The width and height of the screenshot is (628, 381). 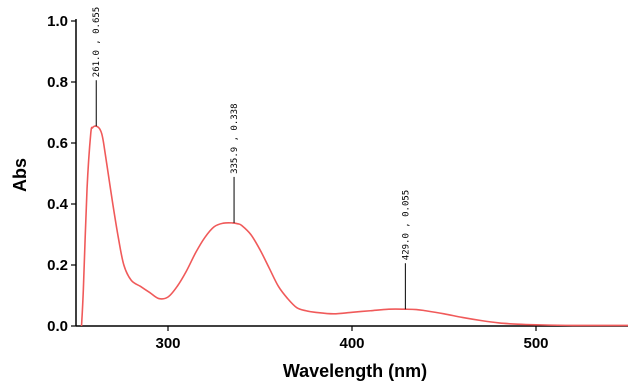 I want to click on y-tick-label: 1.0, so click(x=57, y=21).